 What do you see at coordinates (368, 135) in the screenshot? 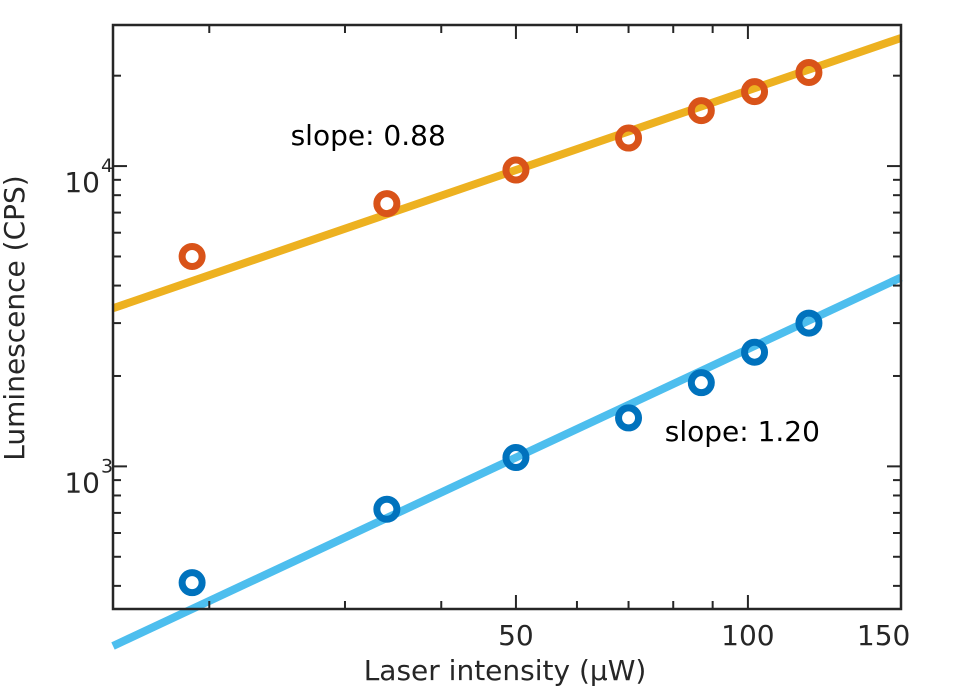
I see `slope-annotation: slope: 0.88` at bounding box center [368, 135].